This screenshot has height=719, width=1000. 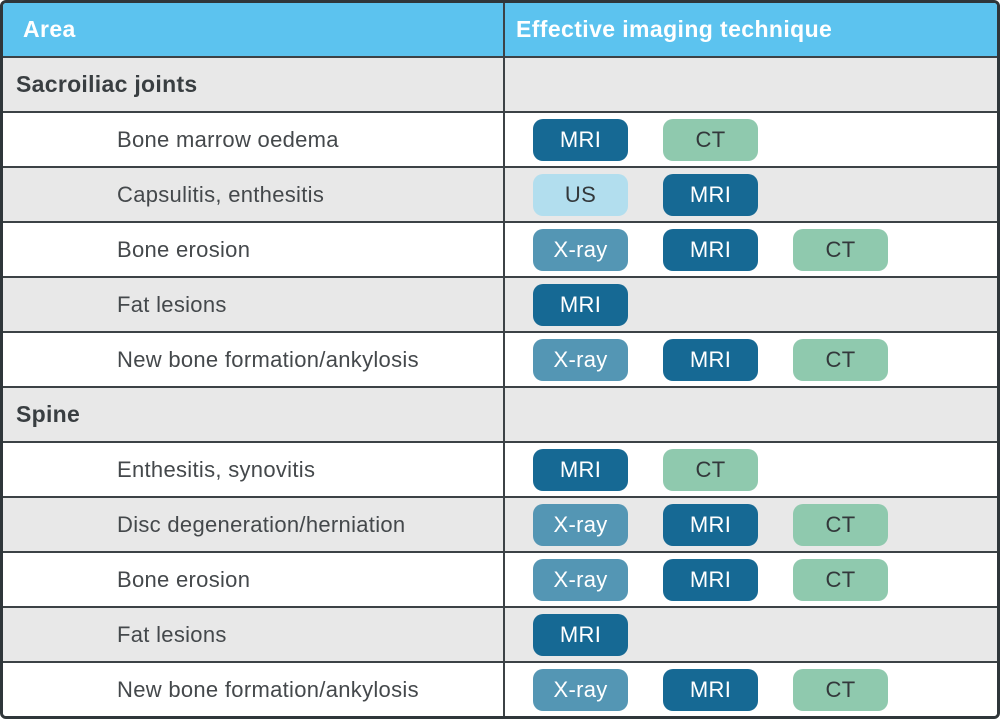 I want to click on item-label: Capsulitis, enthesitis, so click(x=221, y=194).